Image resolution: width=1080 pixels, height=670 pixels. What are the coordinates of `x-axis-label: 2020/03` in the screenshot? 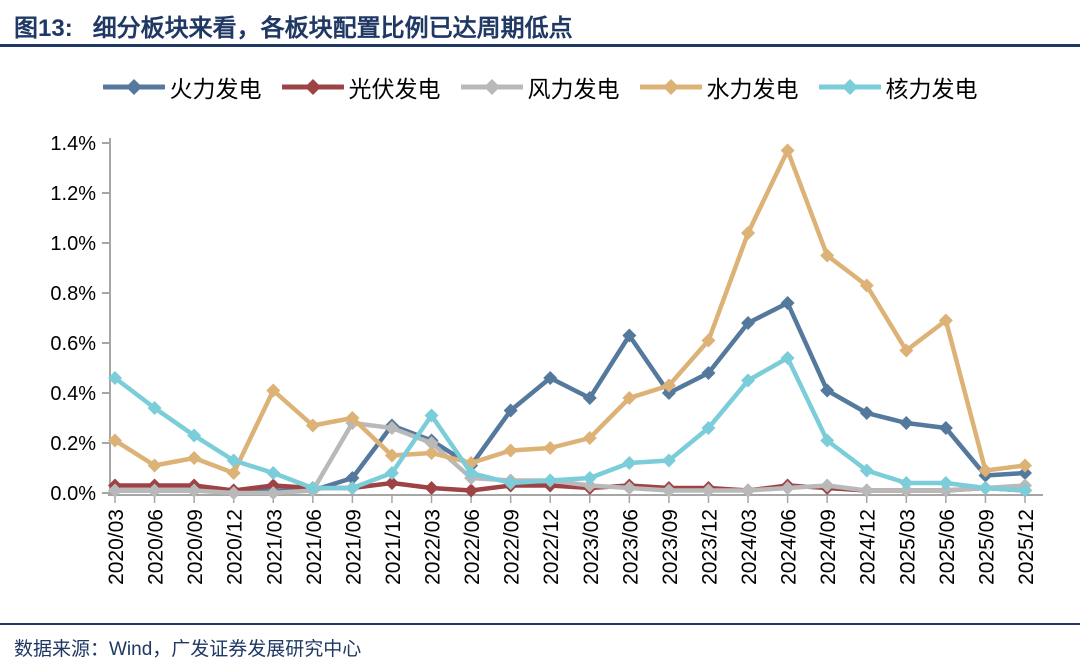 It's located at (116, 547).